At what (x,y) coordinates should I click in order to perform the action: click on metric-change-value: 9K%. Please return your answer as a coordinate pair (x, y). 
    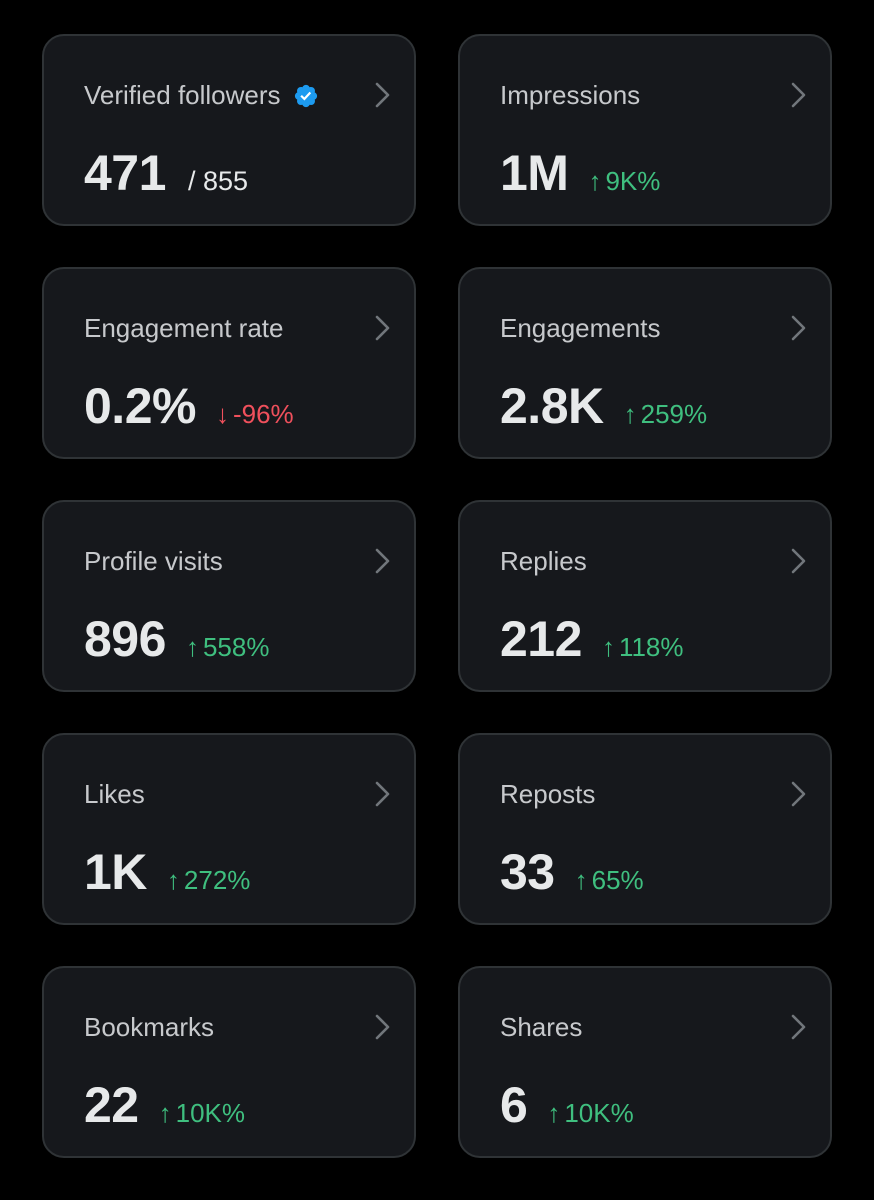
    Looking at the image, I should click on (633, 181).